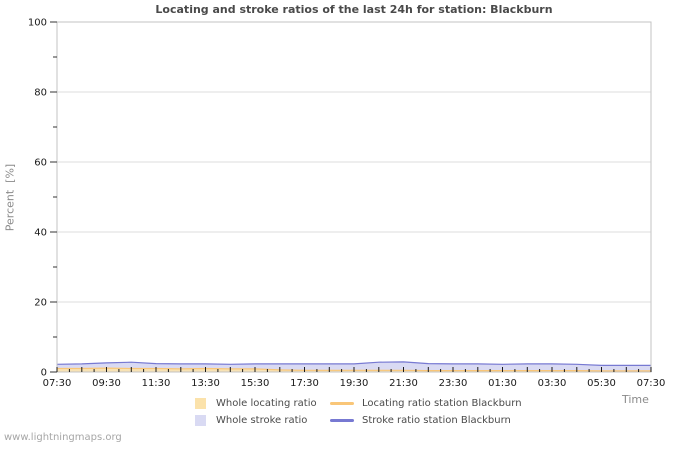 This screenshot has height=450, width=700. I want to click on legend-swatch-whole-locating-ratio, so click(200, 403).